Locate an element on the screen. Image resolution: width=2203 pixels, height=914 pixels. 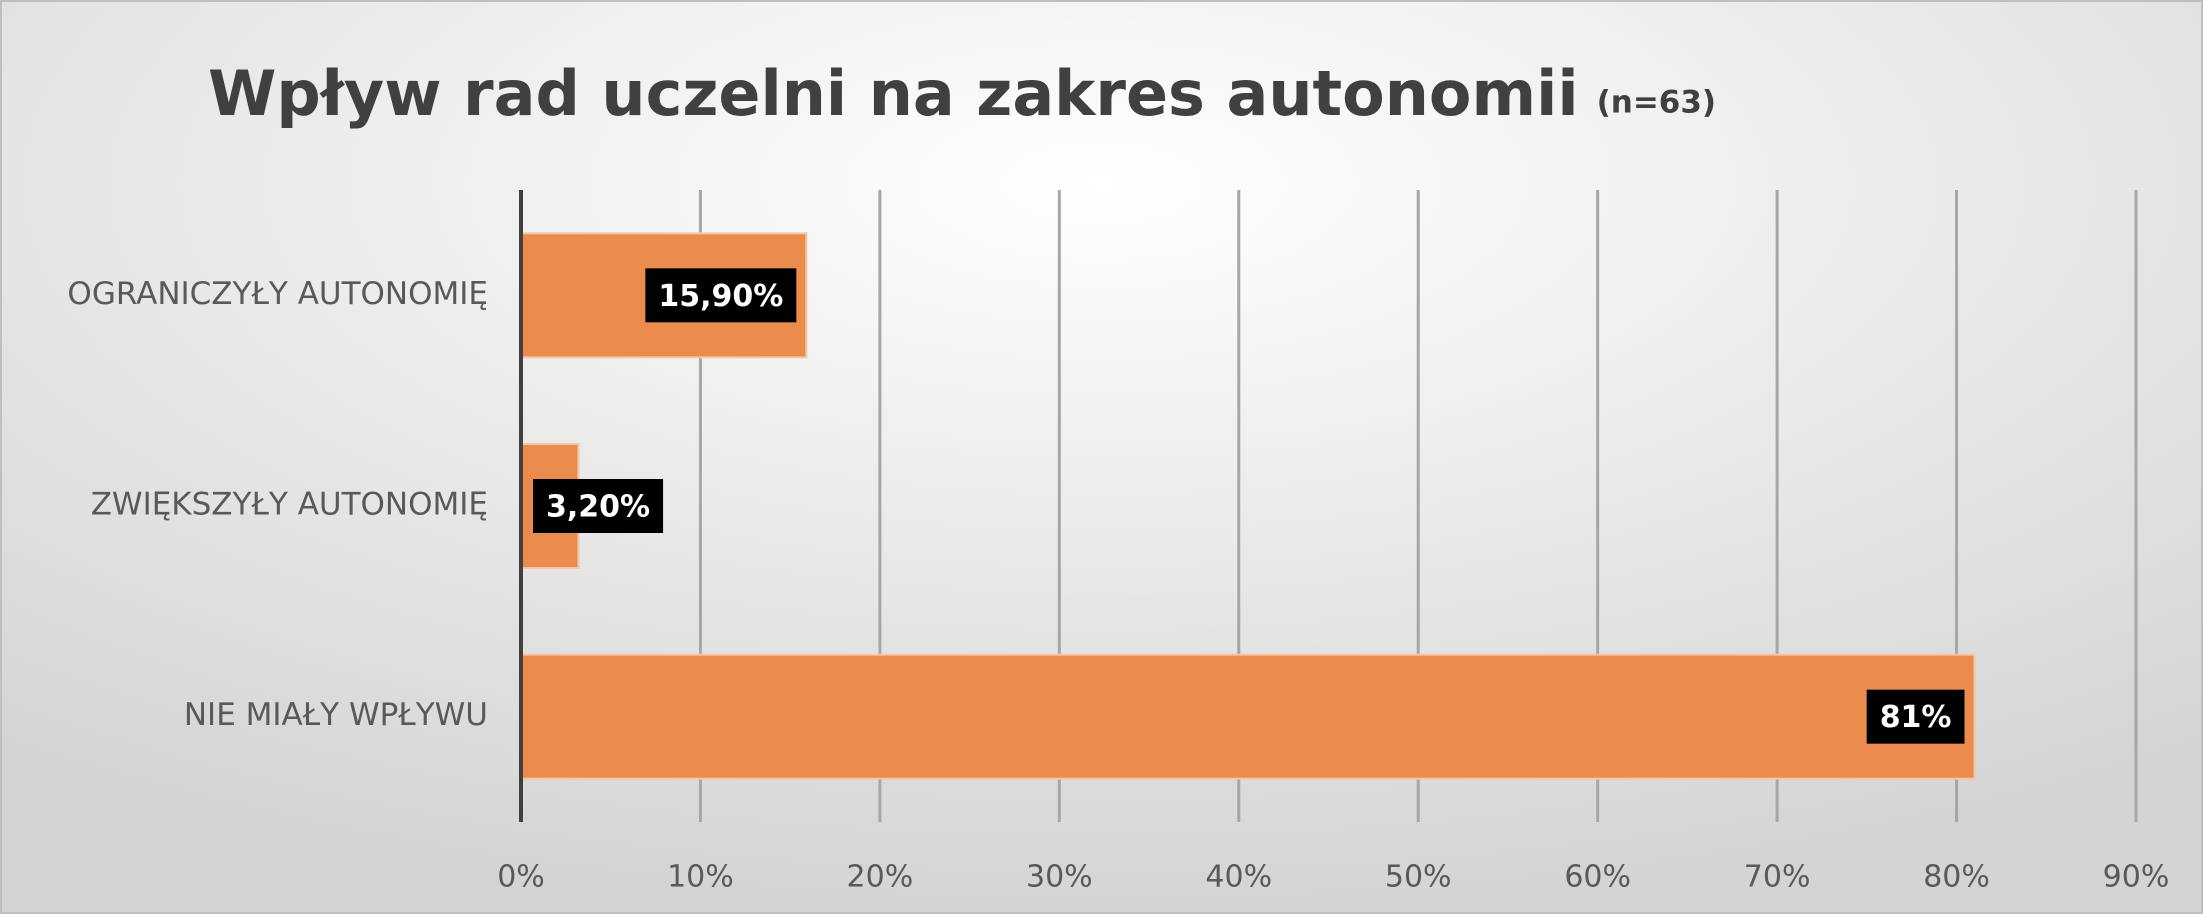
x-tick-label: 70% is located at coordinates (1777, 877).